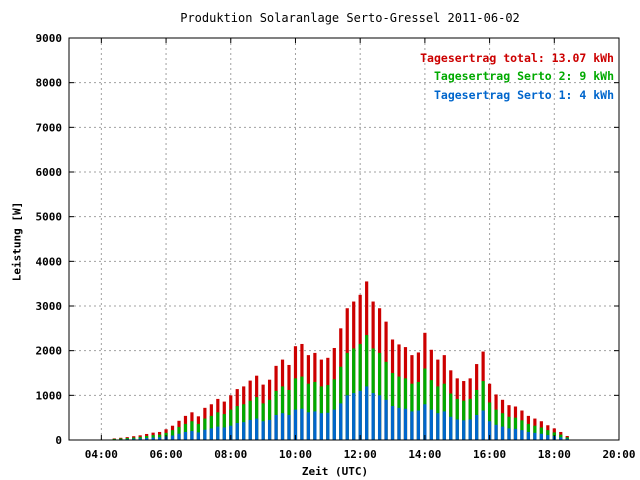 The height and width of the screenshot is (480, 640). Describe the element at coordinates (523, 95) in the screenshot. I see `legend-entry-serto-1: Tagesertrag Serto 1: 4 kWh` at that location.